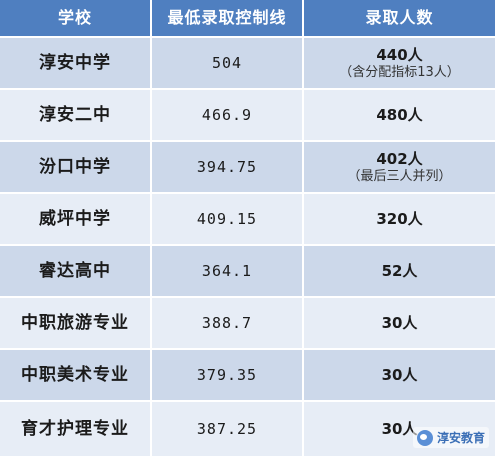 Image resolution: width=495 pixels, height=458 pixels. Describe the element at coordinates (460, 438) in the screenshot. I see `watermark-text: 淳安教育` at that location.